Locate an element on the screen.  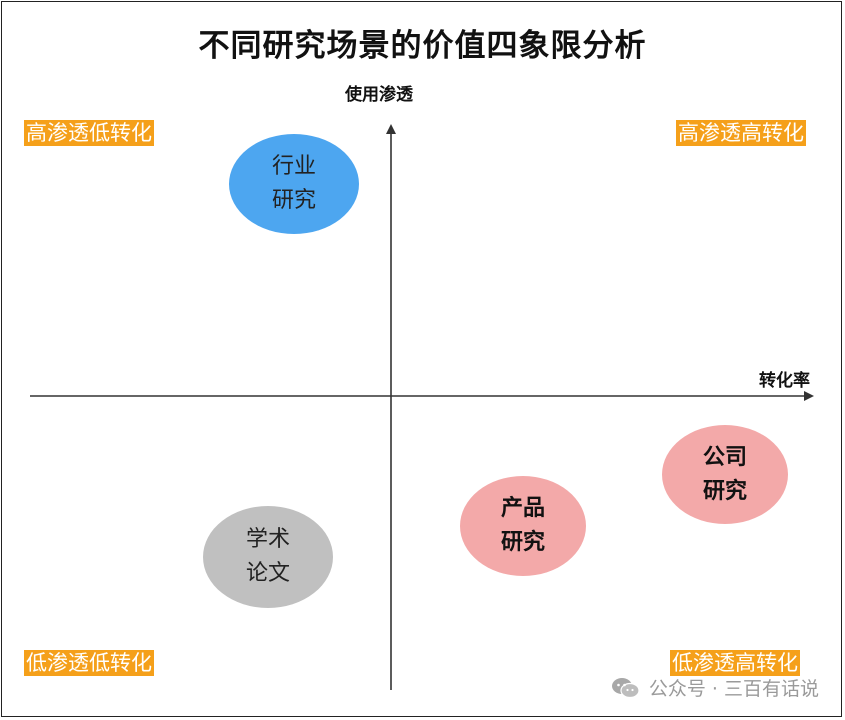
bubble-company-research: 公司研究 is located at coordinates (725, 474).